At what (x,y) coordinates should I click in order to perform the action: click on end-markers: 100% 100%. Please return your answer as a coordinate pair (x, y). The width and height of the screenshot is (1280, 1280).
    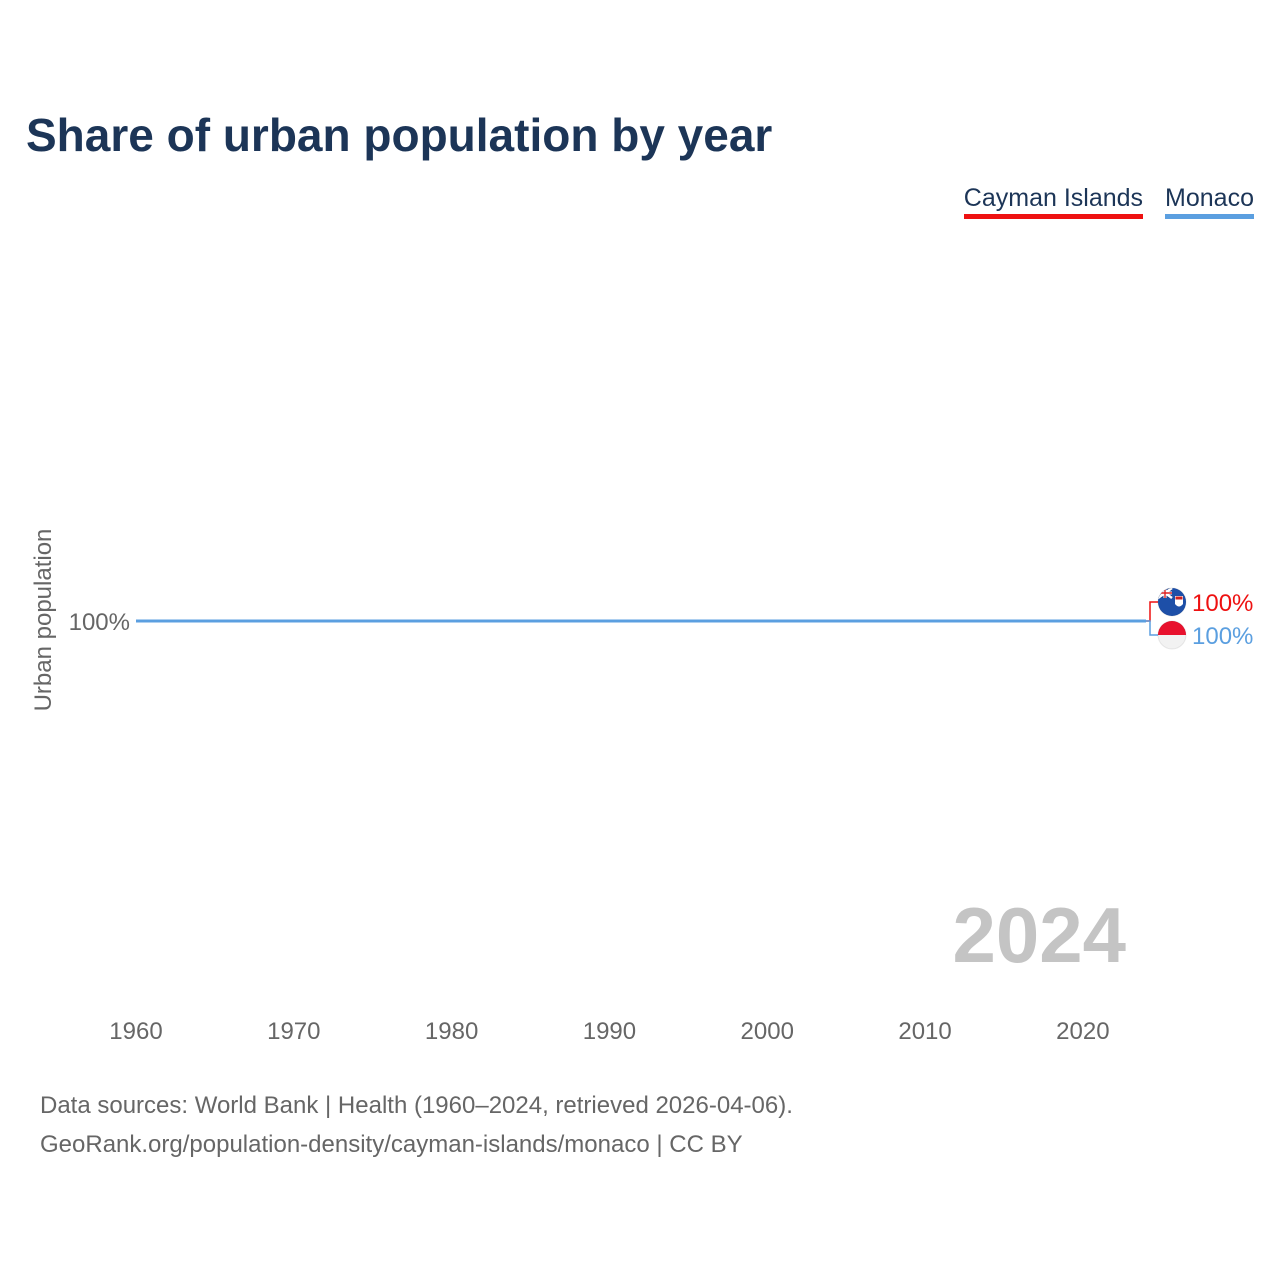
    Looking at the image, I should click on (1199, 618).